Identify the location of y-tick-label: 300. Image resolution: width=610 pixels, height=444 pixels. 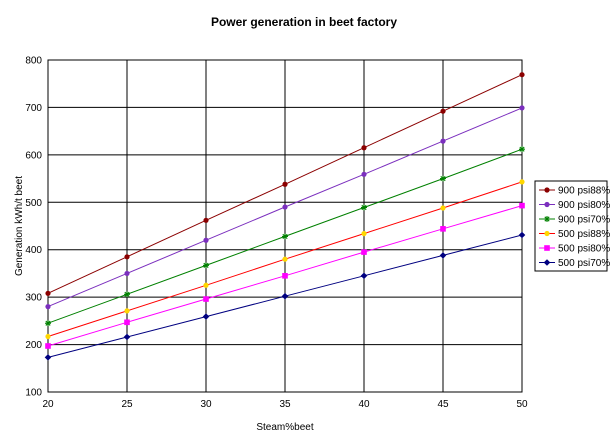
(33, 298).